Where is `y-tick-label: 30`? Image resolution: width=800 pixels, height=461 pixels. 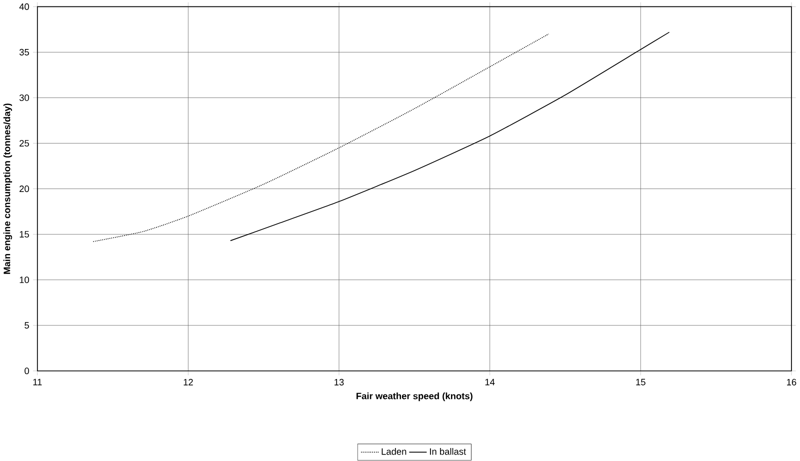
y-tick-label: 30 is located at coordinates (24, 98).